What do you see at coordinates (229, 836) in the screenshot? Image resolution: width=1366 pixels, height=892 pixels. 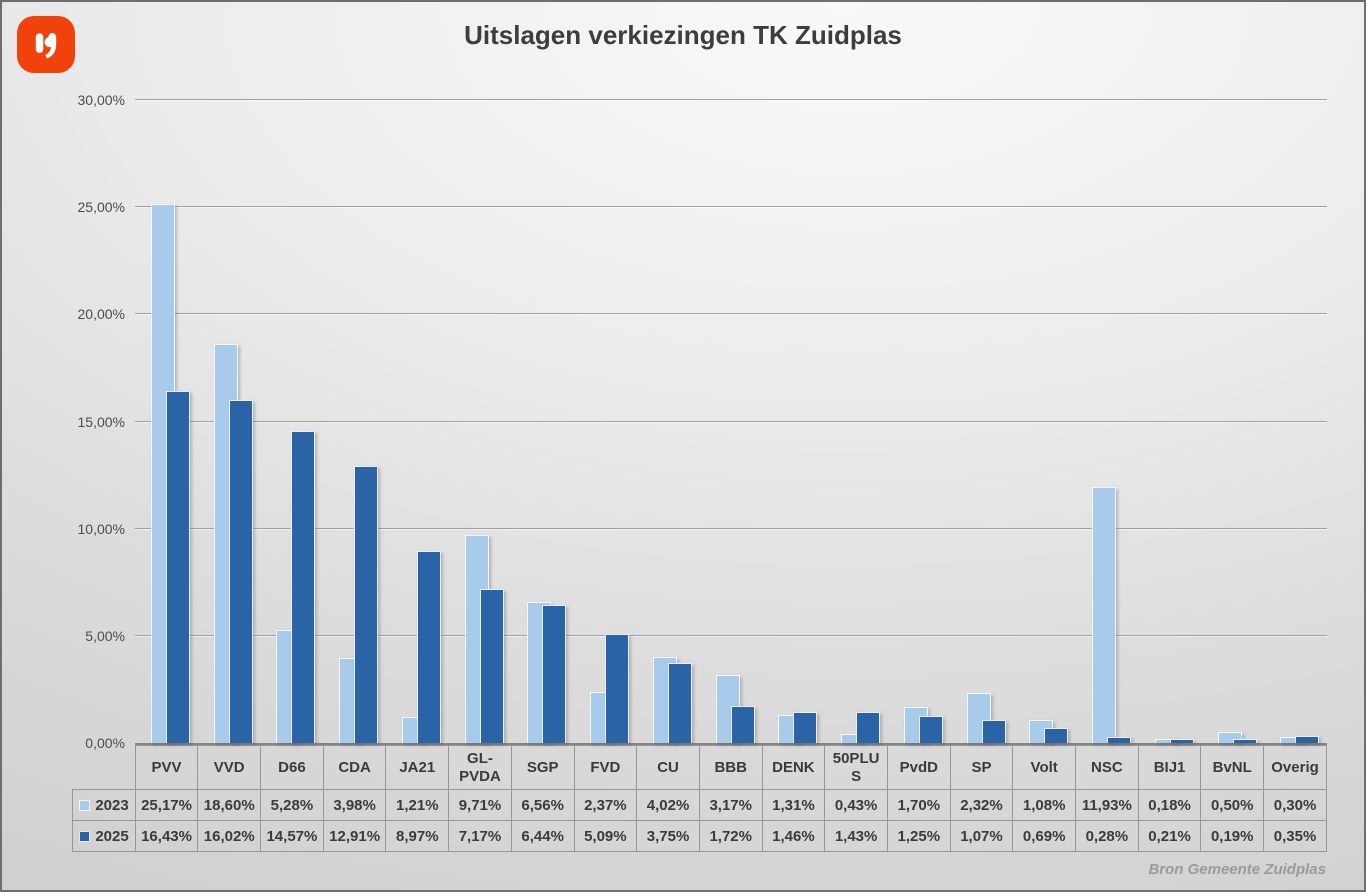 I see `value-2025-vvd: 16,02%` at bounding box center [229, 836].